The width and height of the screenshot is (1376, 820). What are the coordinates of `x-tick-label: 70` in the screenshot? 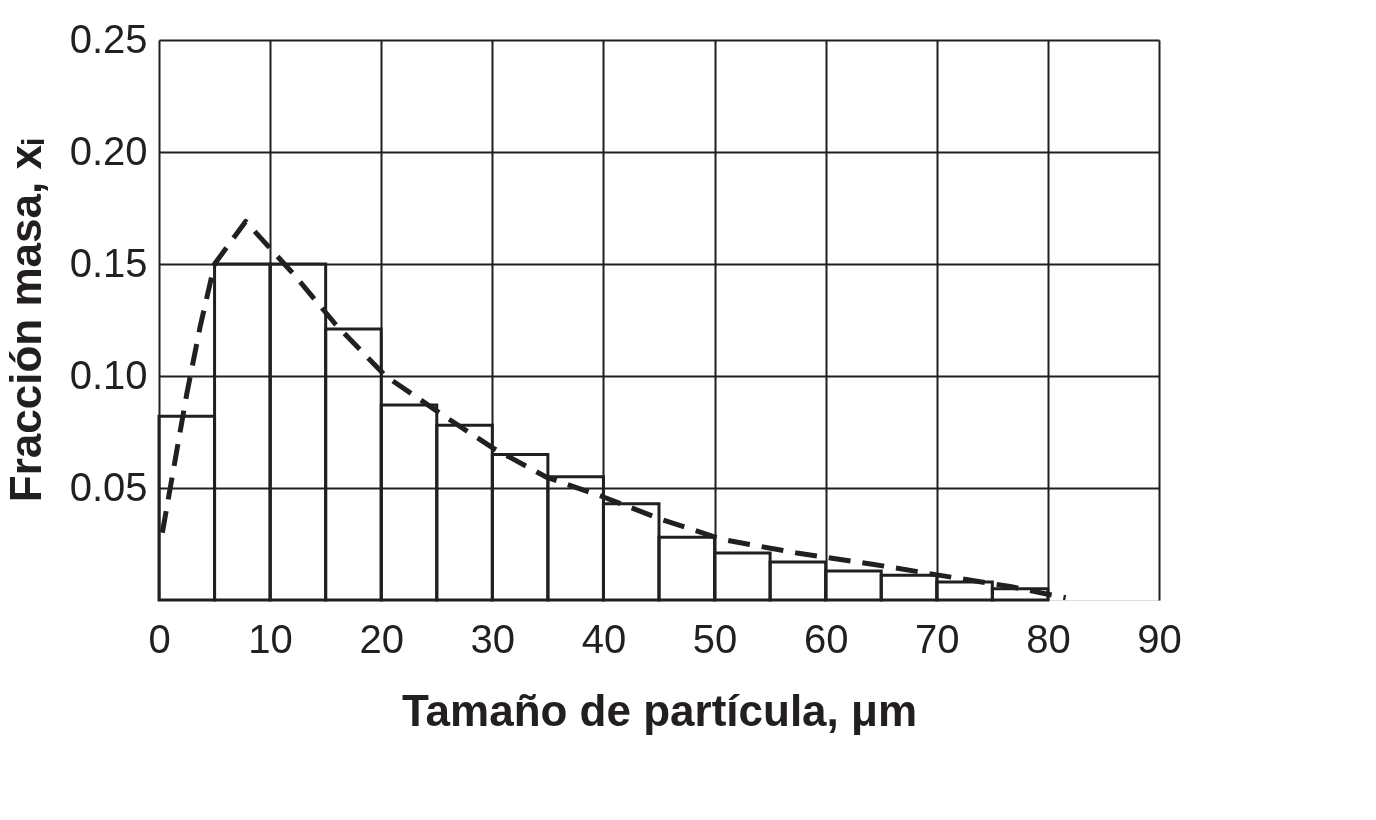 It's located at (937, 638).